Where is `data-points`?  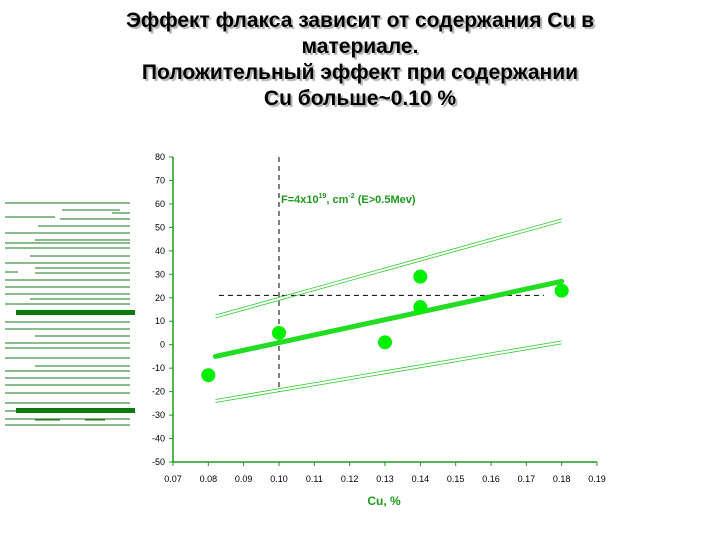
data-points is located at coordinates (385, 326).